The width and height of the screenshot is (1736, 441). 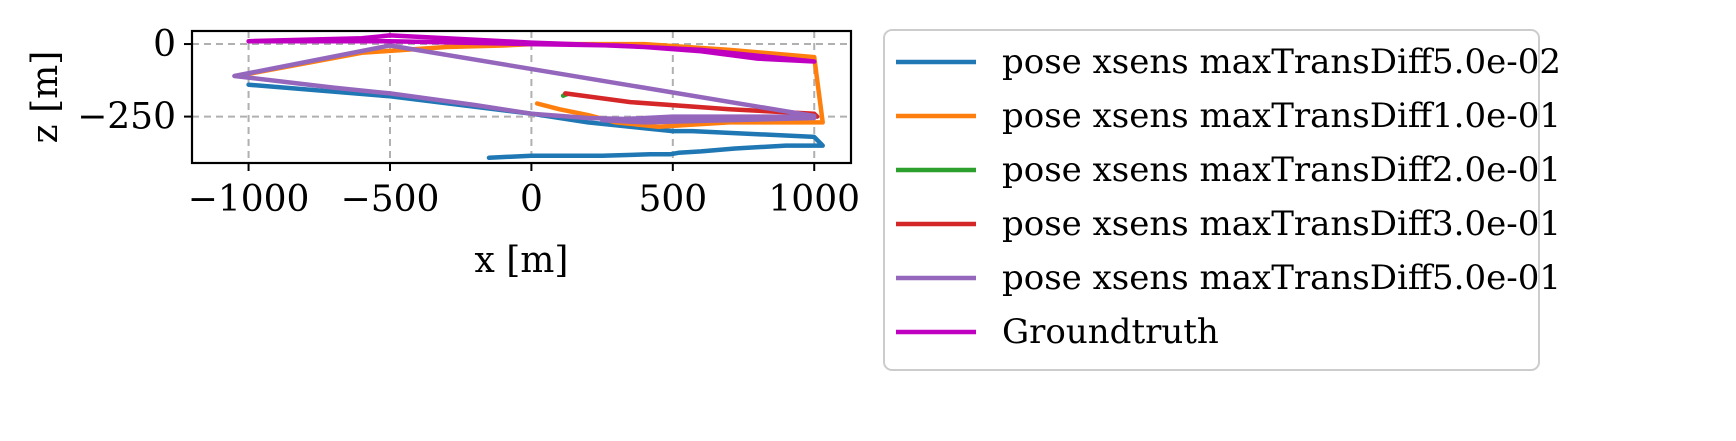 I want to click on plot-frame, so click(x=521, y=97).